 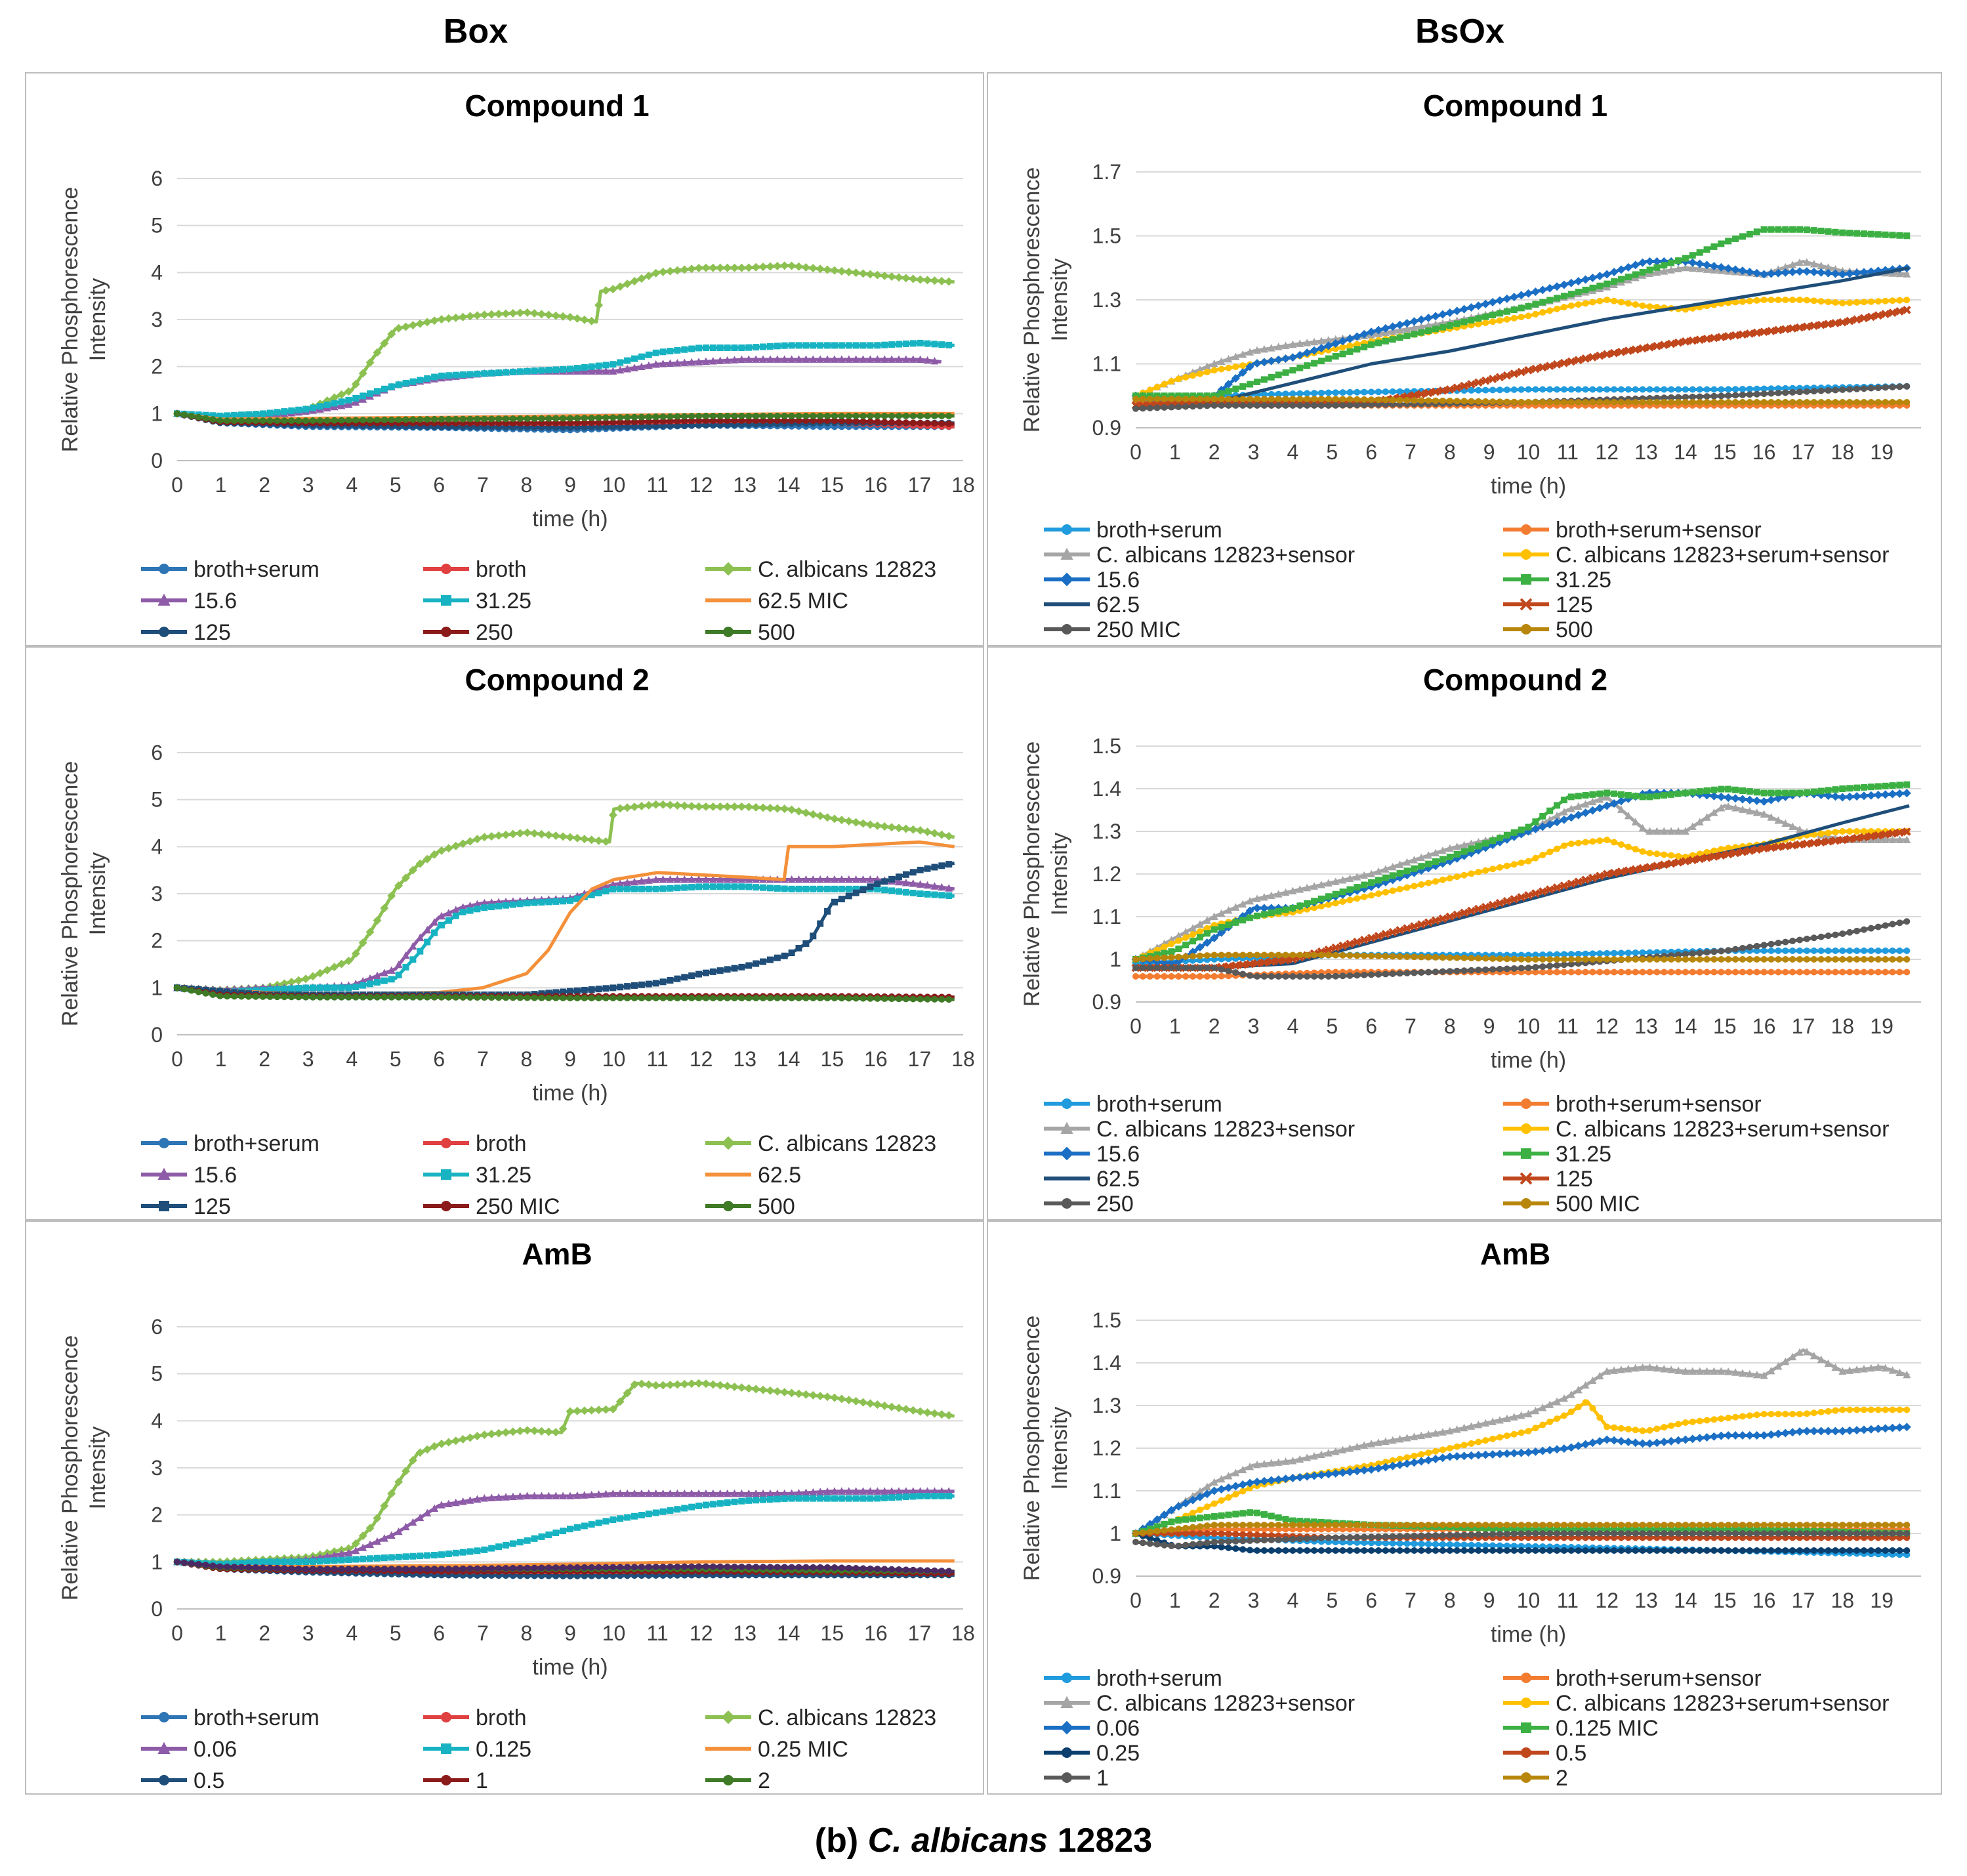 What do you see at coordinates (439, 485) in the screenshot?
I see `x-tick-label: 6` at bounding box center [439, 485].